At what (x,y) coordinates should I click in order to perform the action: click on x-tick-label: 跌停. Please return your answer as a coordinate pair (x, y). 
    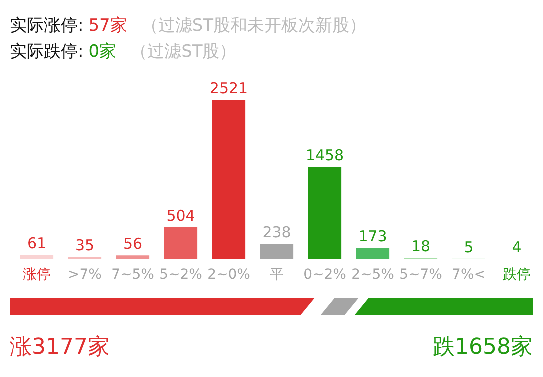
    Looking at the image, I should click on (517, 275).